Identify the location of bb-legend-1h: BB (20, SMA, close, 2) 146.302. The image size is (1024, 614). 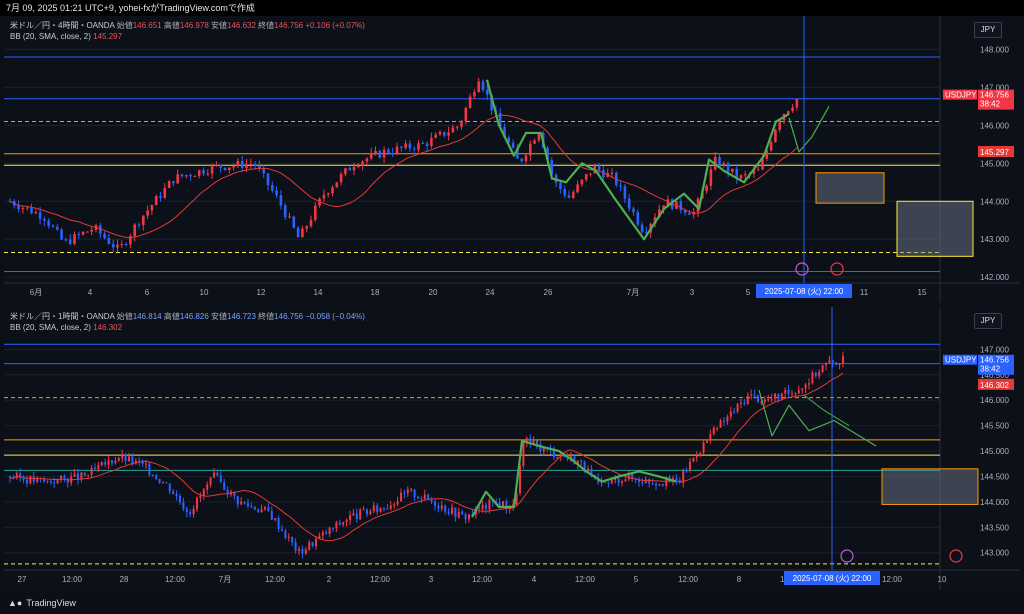
(66, 327).